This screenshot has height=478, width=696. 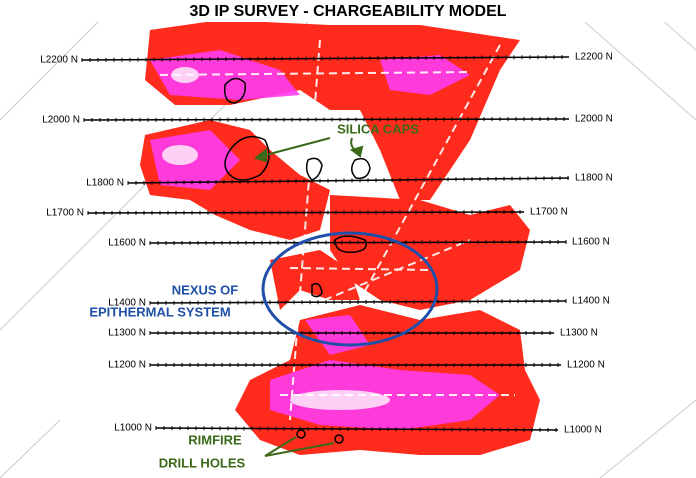 I want to click on drill-holes, so click(x=320, y=436).